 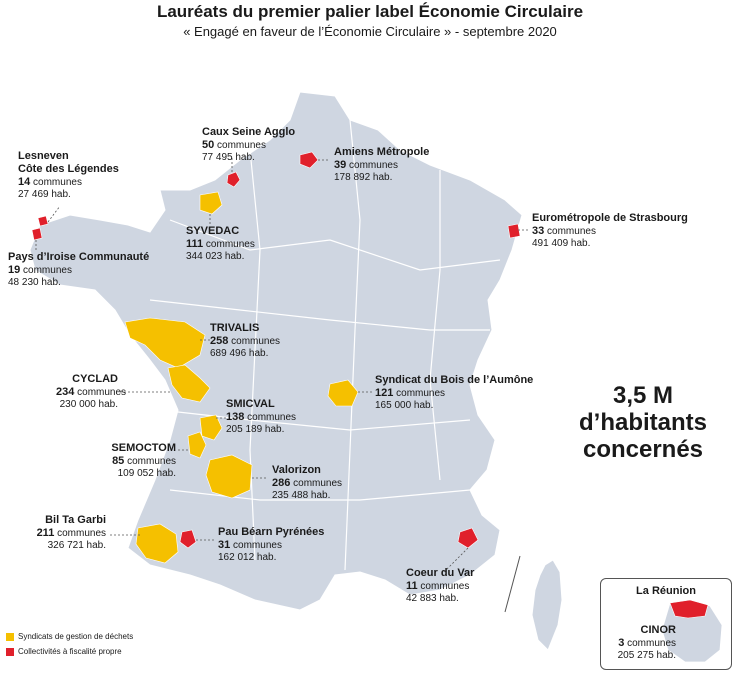 I want to click on region-amiens, so click(x=309, y=160).